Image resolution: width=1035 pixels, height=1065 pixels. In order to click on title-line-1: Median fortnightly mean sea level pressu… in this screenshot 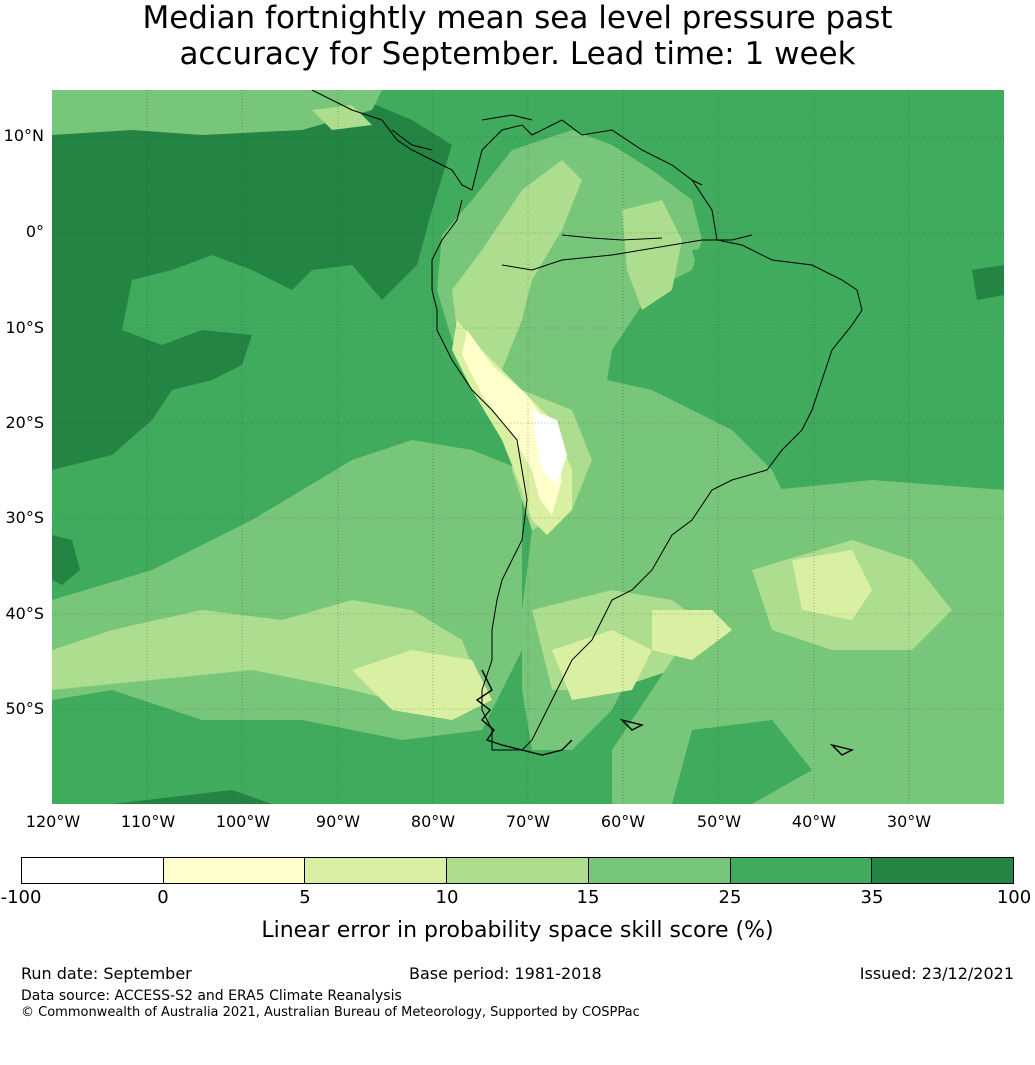, I will do `click(517, 18)`.